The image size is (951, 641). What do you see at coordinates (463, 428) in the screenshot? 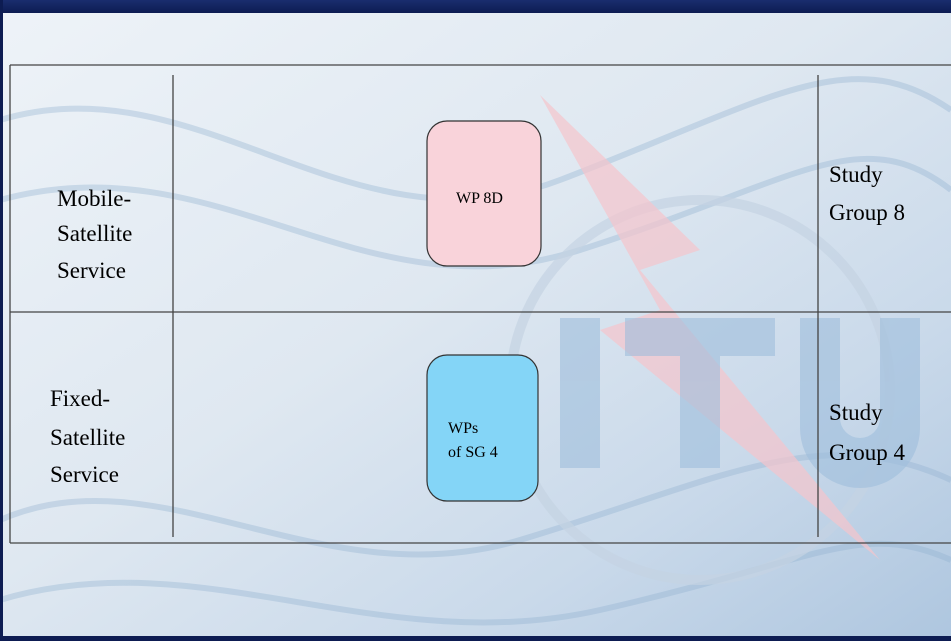
I see `working-party-label: WPs` at bounding box center [463, 428].